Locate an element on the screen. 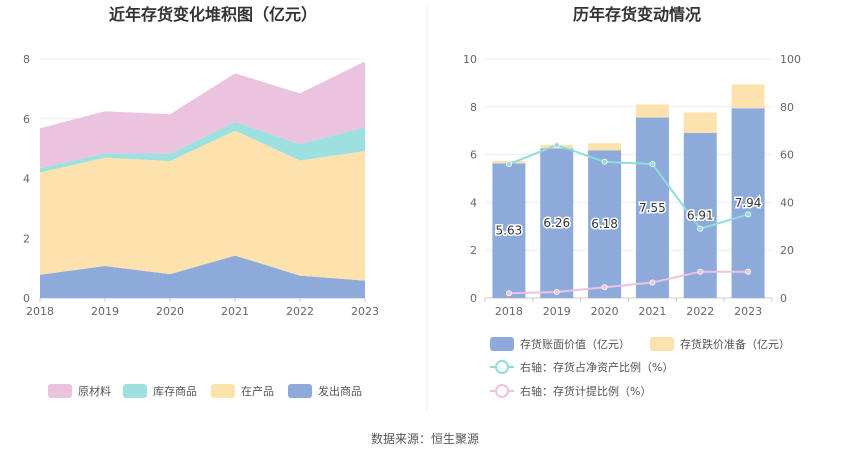 The height and width of the screenshot is (459, 850). right-right-y-axis: 0 20 40 60 80 100 is located at coordinates (790, 179).